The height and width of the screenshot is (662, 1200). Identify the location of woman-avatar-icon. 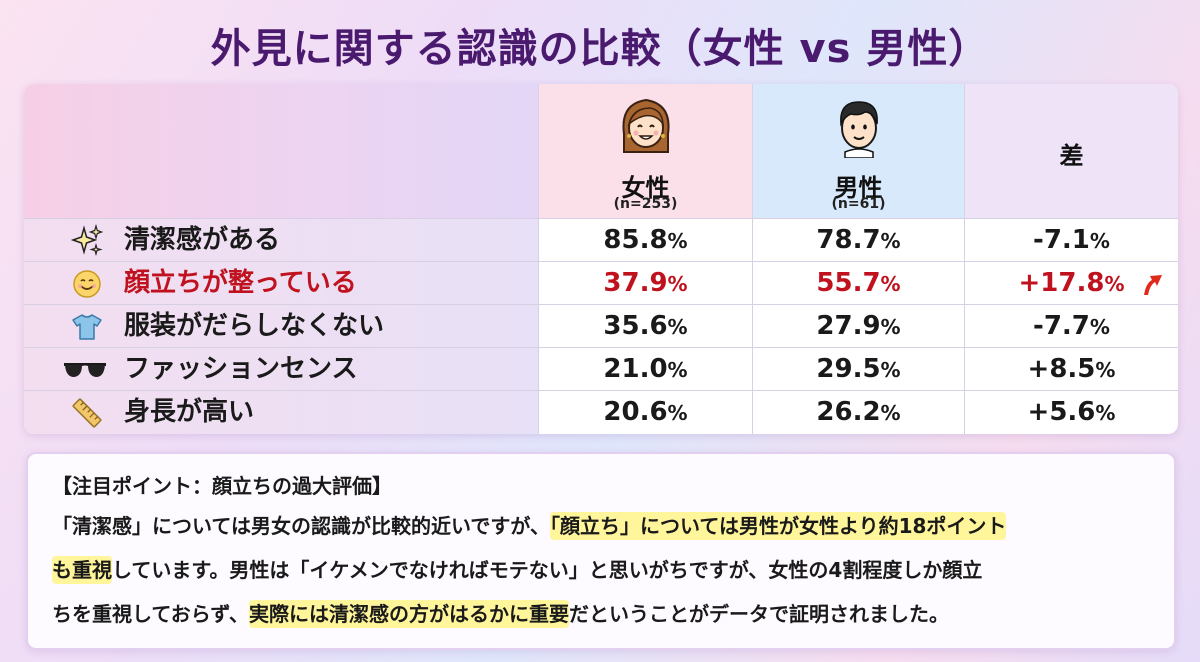
(645, 125).